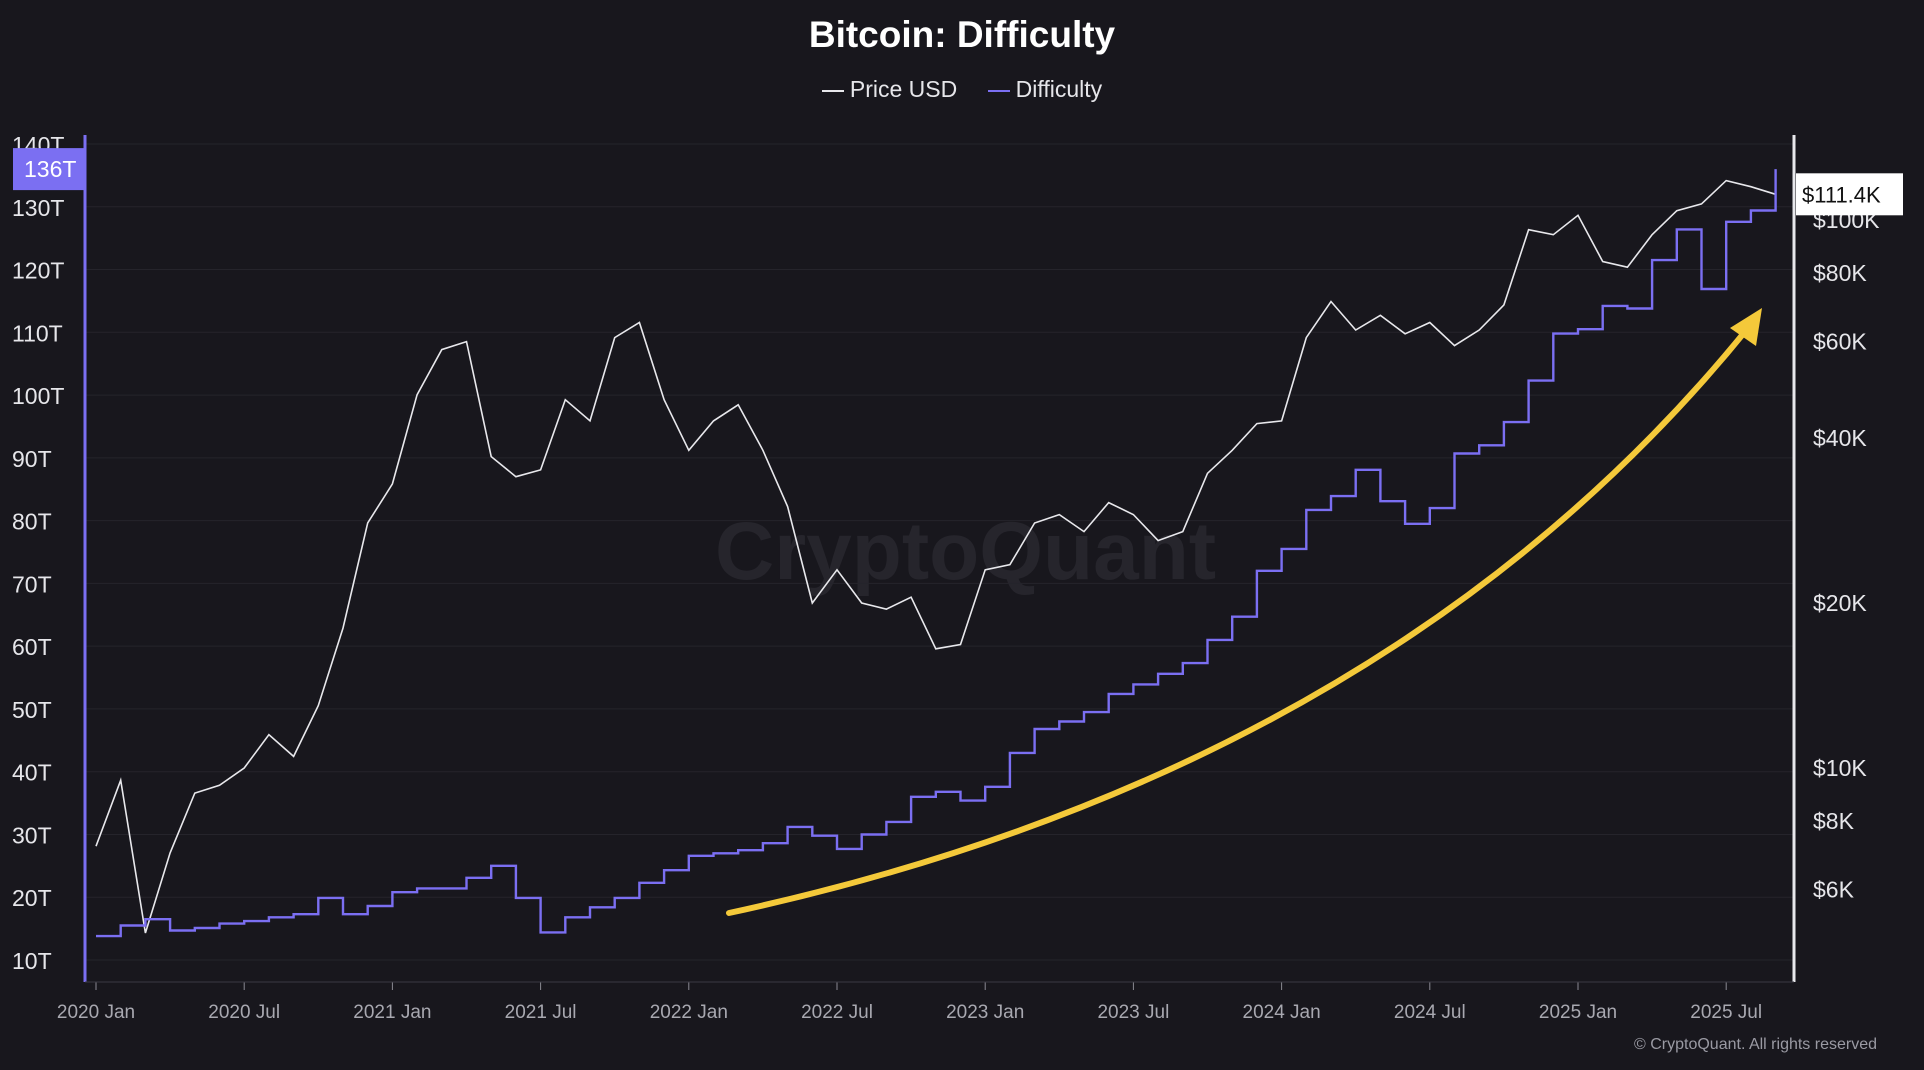  Describe the element at coordinates (37, 333) in the screenshot. I see `left-tick-label: 110T` at that location.